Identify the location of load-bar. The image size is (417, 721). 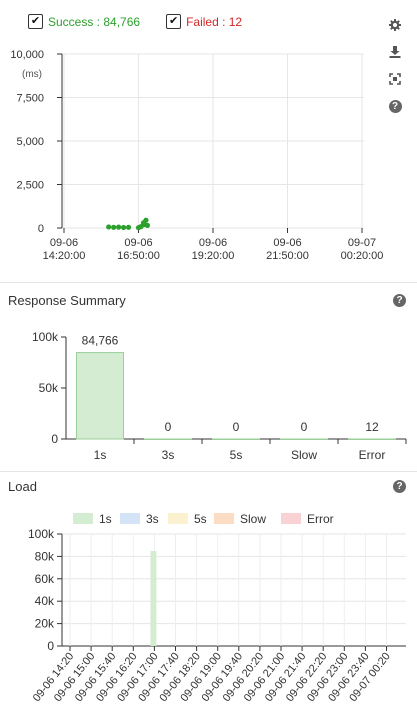
(153, 598).